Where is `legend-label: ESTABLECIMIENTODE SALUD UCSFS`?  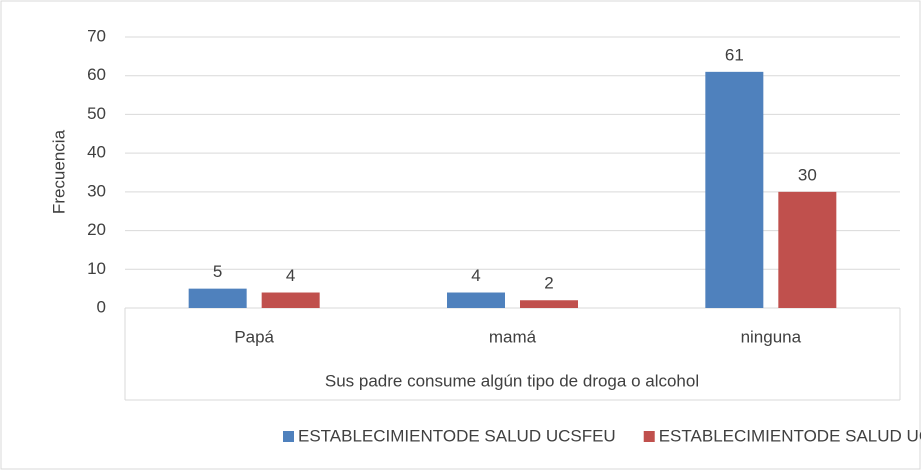 legend-label: ESTABLECIMIENTODE SALUD UCSFS is located at coordinates (790, 435).